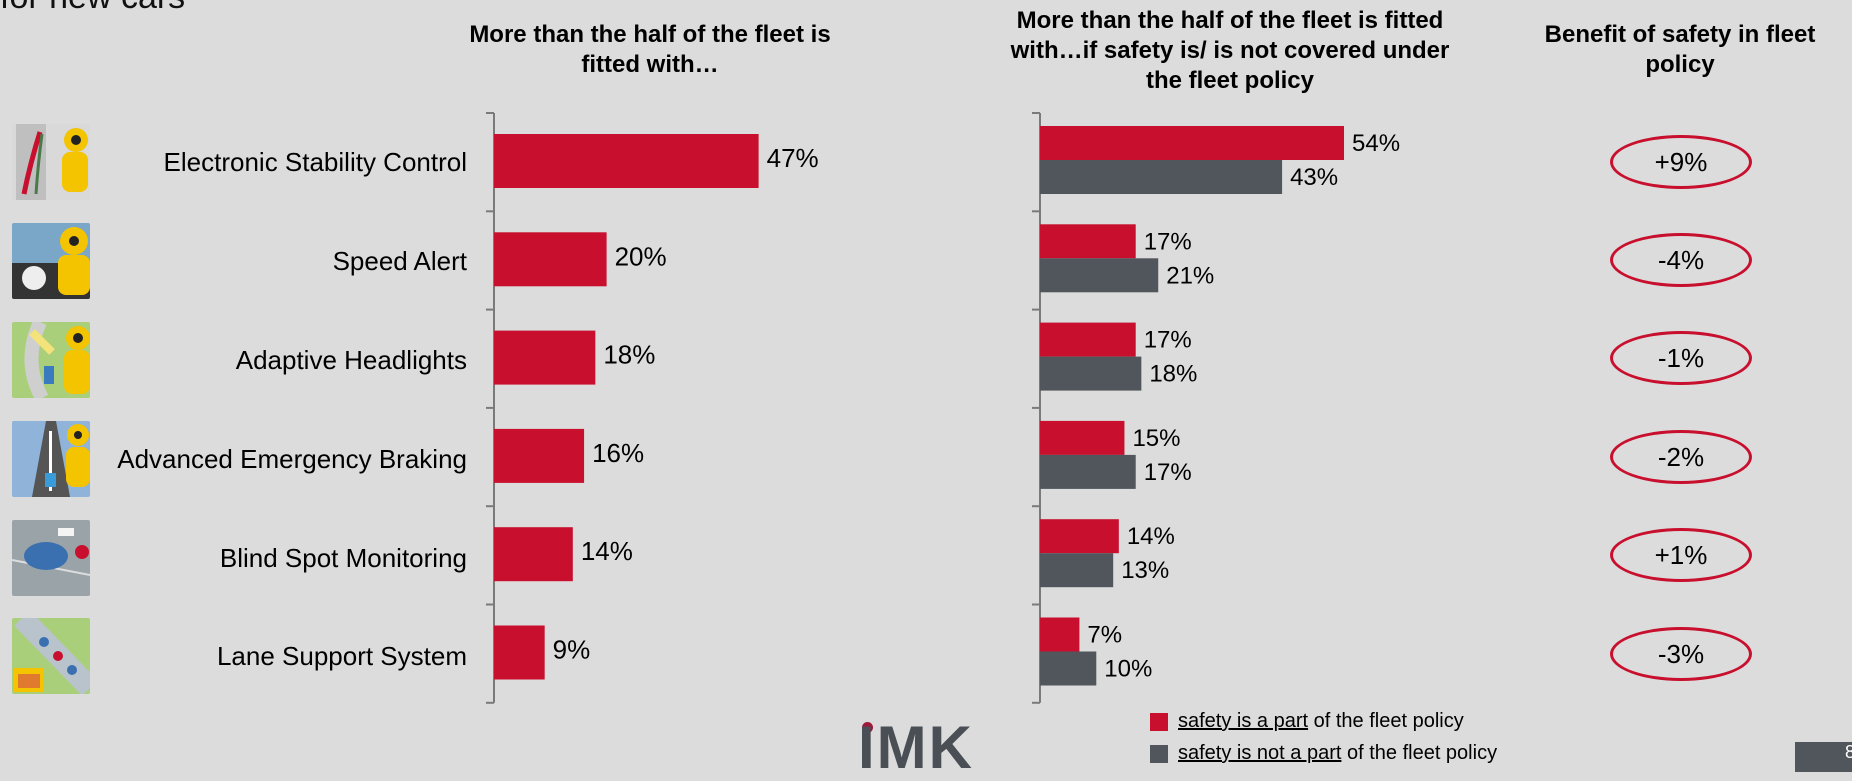  I want to click on legend-part-underlined: safety is a part, so click(1243, 721).